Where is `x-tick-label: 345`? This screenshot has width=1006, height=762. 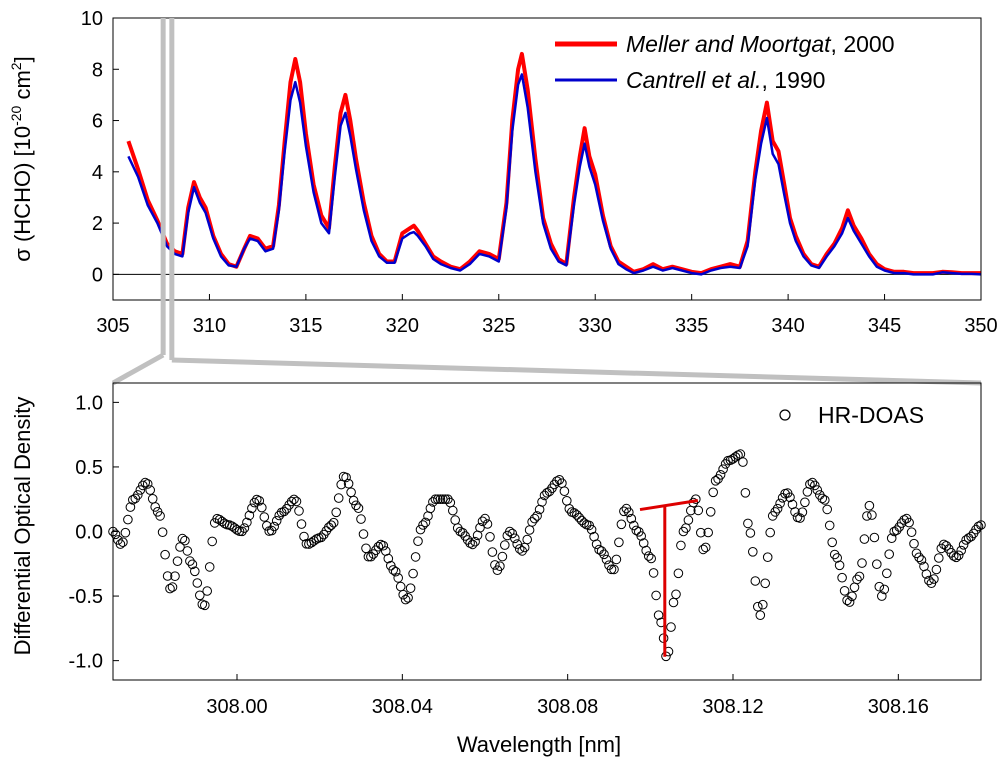
x-tick-label: 345 is located at coordinates (884, 326).